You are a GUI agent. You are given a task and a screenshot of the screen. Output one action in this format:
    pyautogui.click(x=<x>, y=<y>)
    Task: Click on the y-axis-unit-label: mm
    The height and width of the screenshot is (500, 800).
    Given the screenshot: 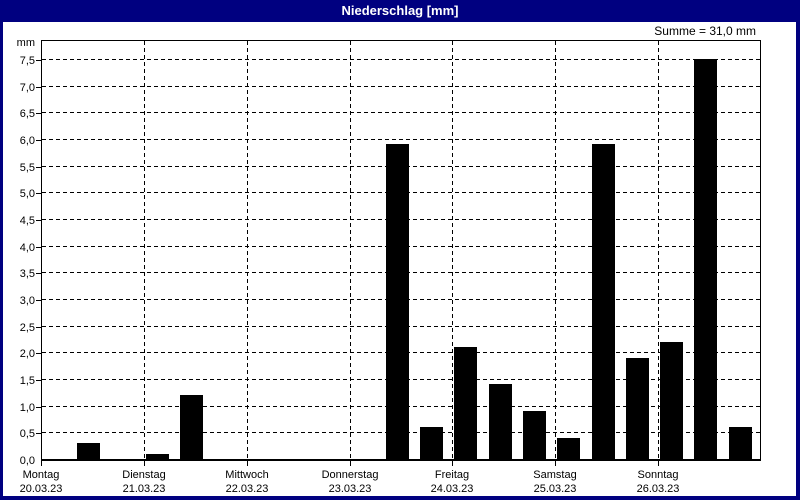 What is the action you would take?
    pyautogui.click(x=25, y=43)
    